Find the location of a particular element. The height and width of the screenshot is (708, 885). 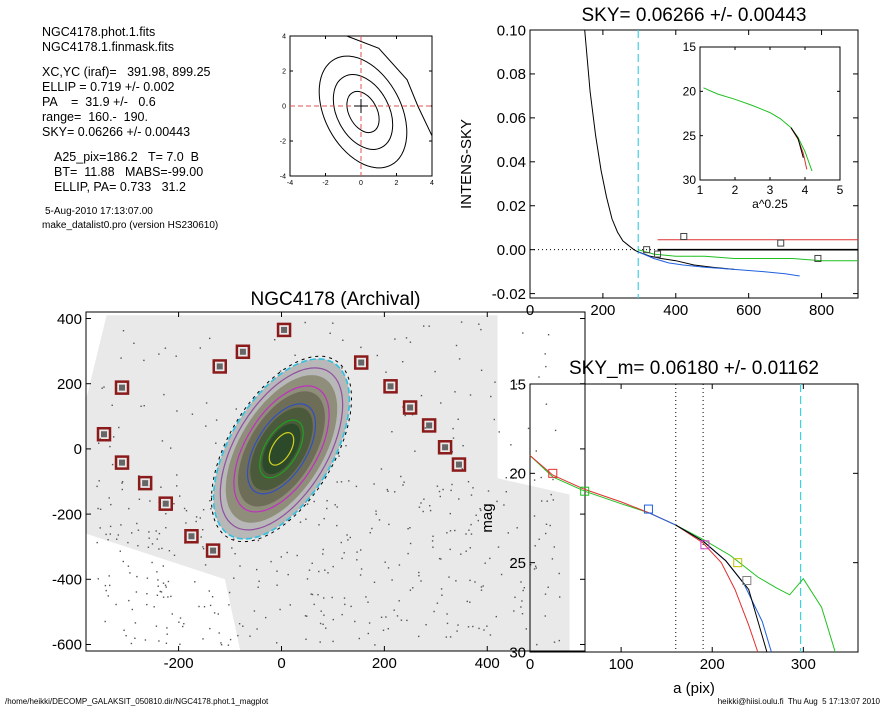

galaxy-isophote is located at coordinates (281, 449).